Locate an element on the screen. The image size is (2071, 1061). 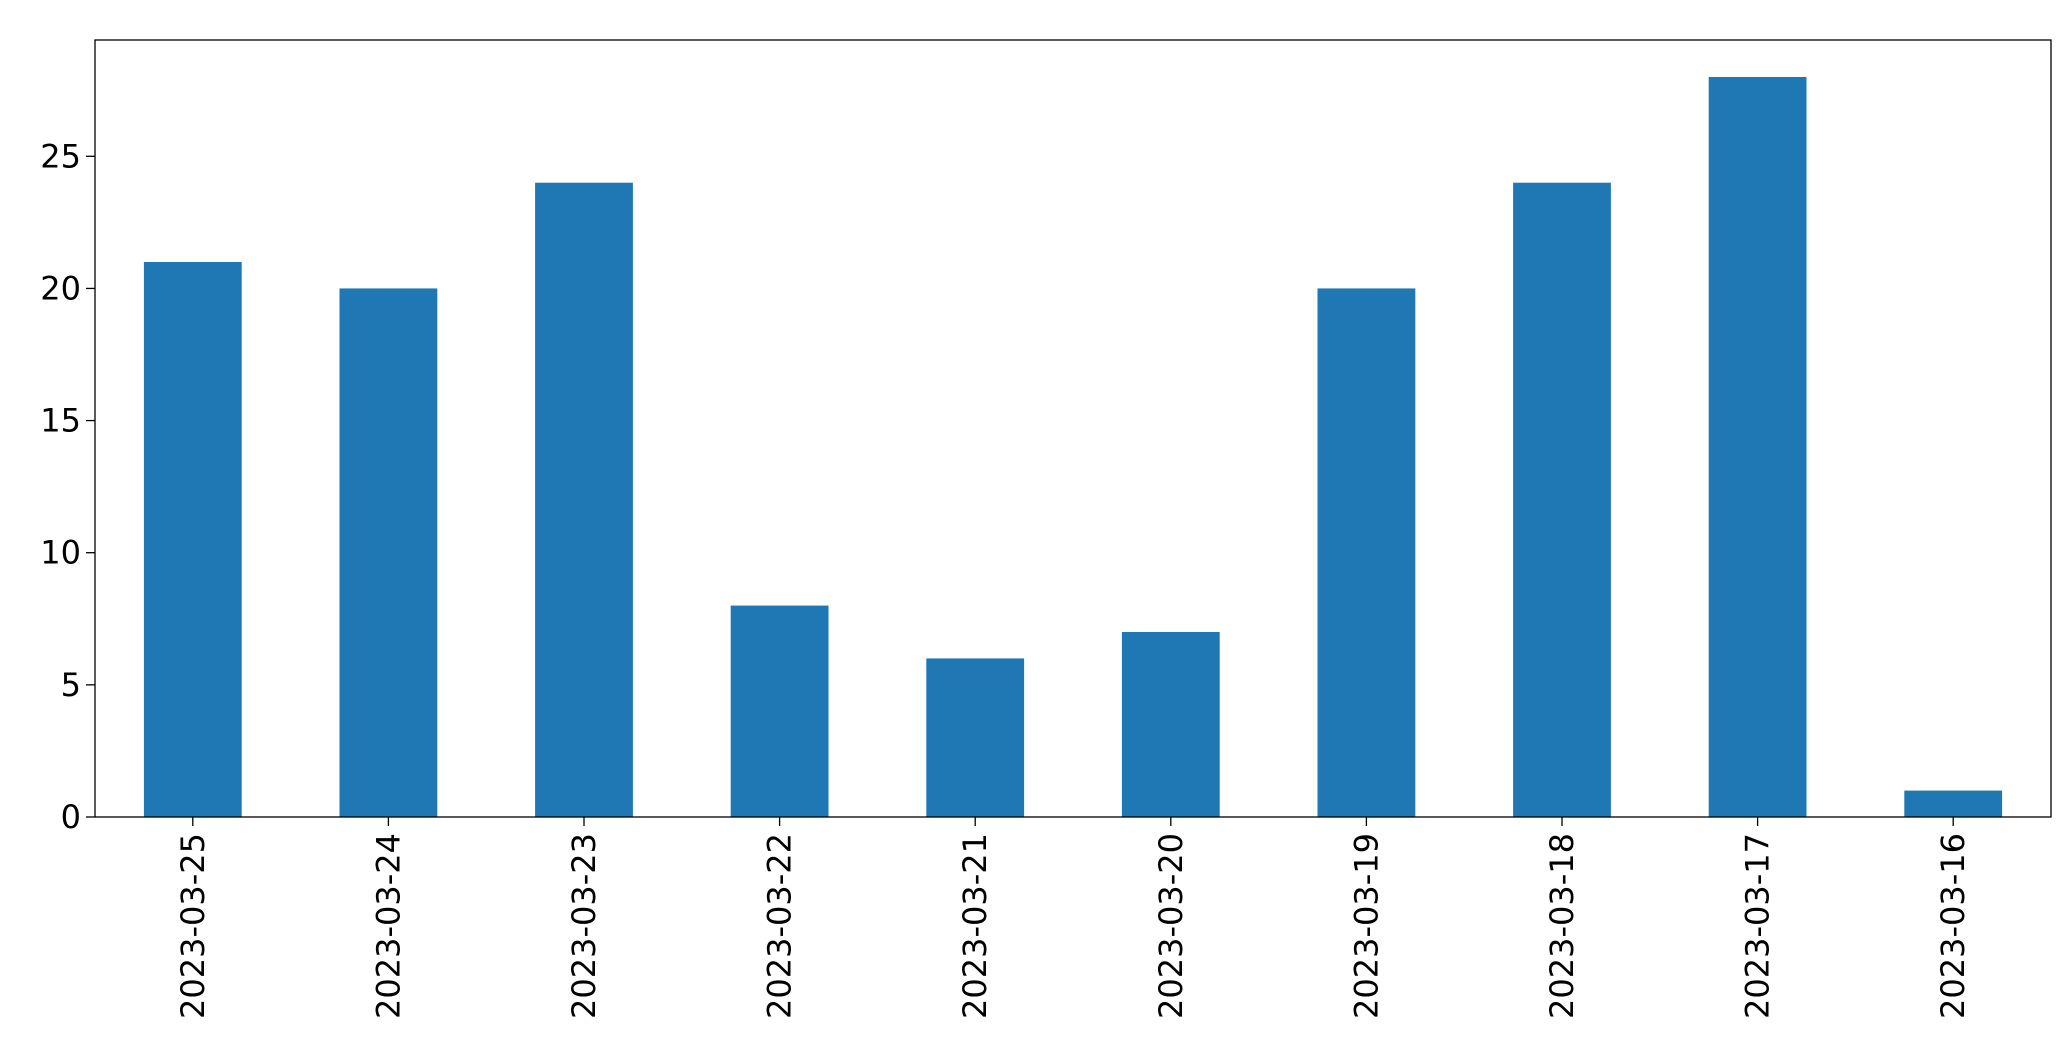
x-tick-label: 2023-03-18 is located at coordinates (1562, 926).